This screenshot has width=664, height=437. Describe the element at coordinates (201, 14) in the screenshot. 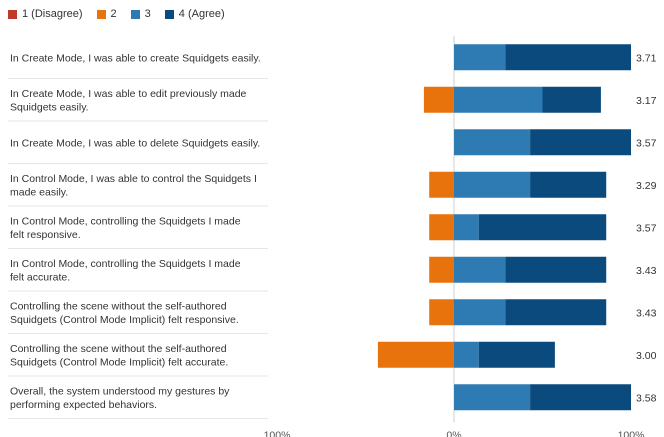

I see `legend-label: 4 (Agree)` at that location.